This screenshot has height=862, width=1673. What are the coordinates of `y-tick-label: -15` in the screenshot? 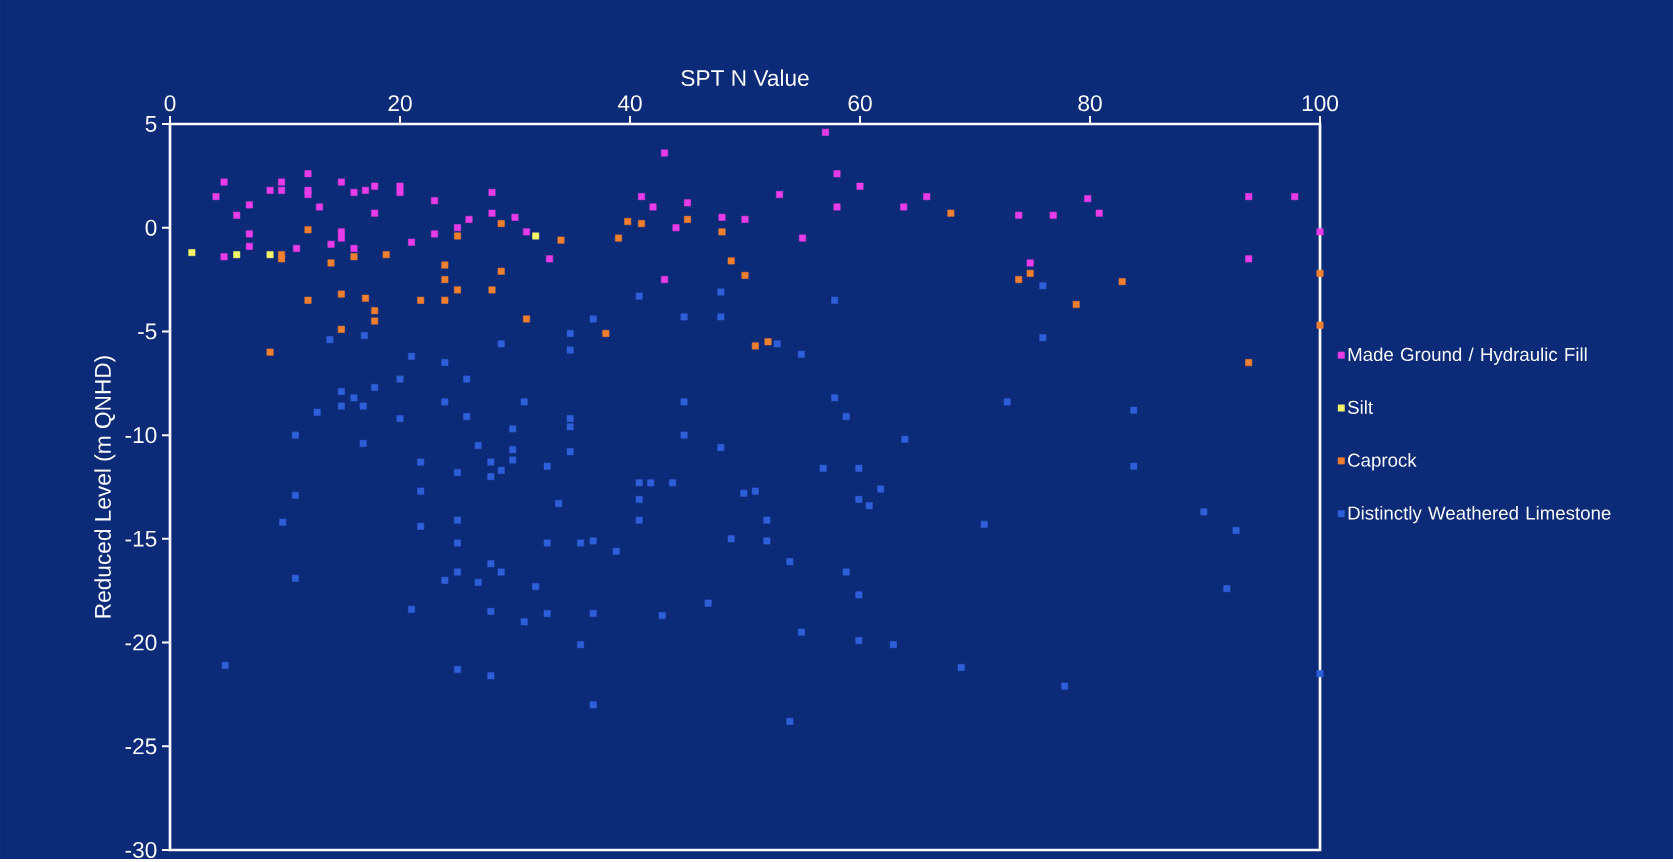 It's located at (141, 538).